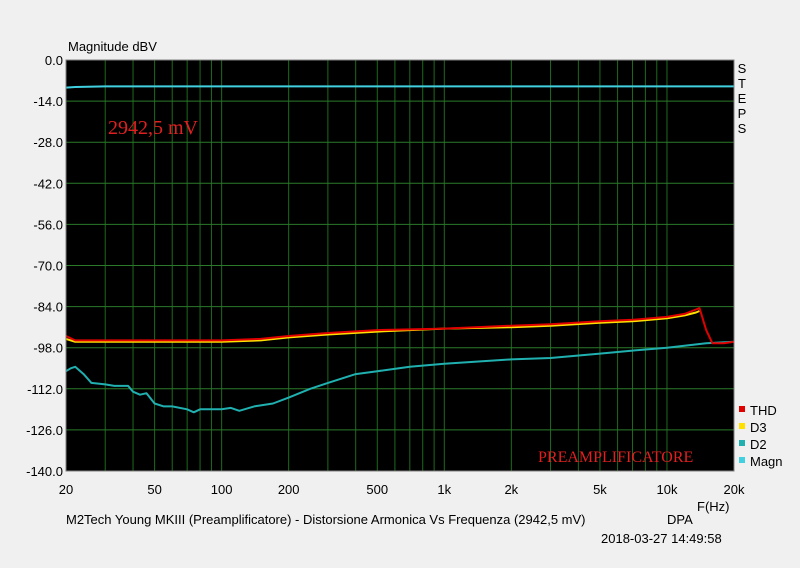 The width and height of the screenshot is (800, 568). What do you see at coordinates (48, 348) in the screenshot?
I see `y-tick-label: -98.0` at bounding box center [48, 348].